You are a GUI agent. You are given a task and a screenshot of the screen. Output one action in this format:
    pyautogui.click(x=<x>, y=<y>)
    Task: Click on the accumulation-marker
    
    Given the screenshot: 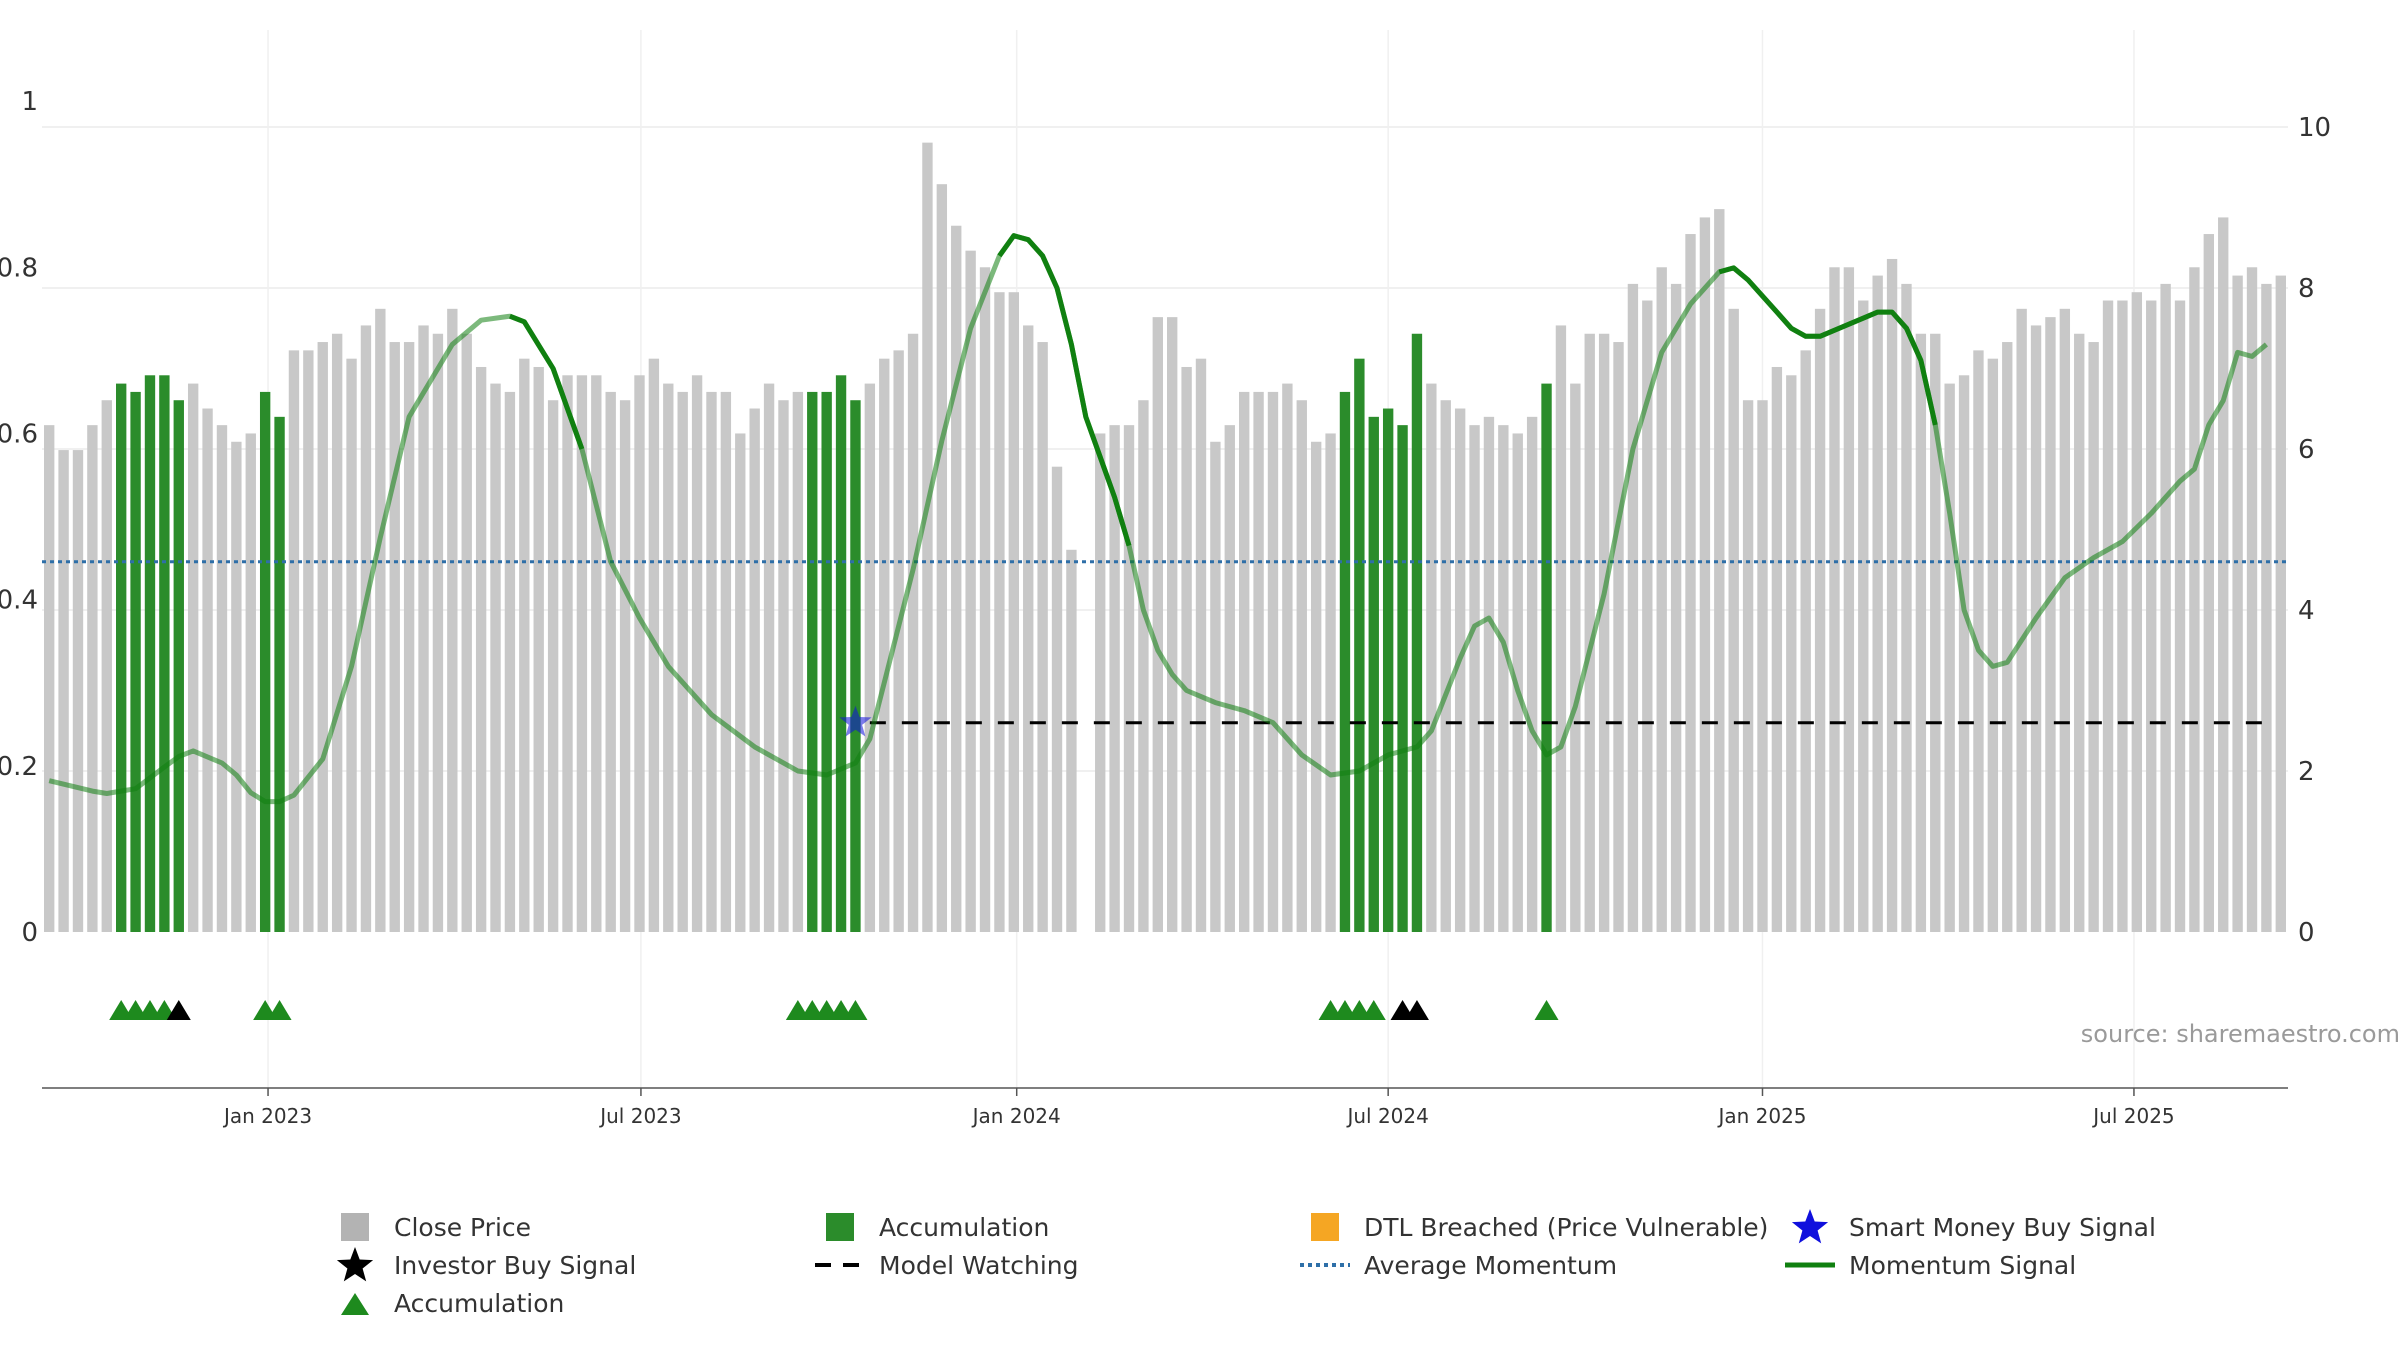 What is the action you would take?
    pyautogui.click(x=279, y=1010)
    